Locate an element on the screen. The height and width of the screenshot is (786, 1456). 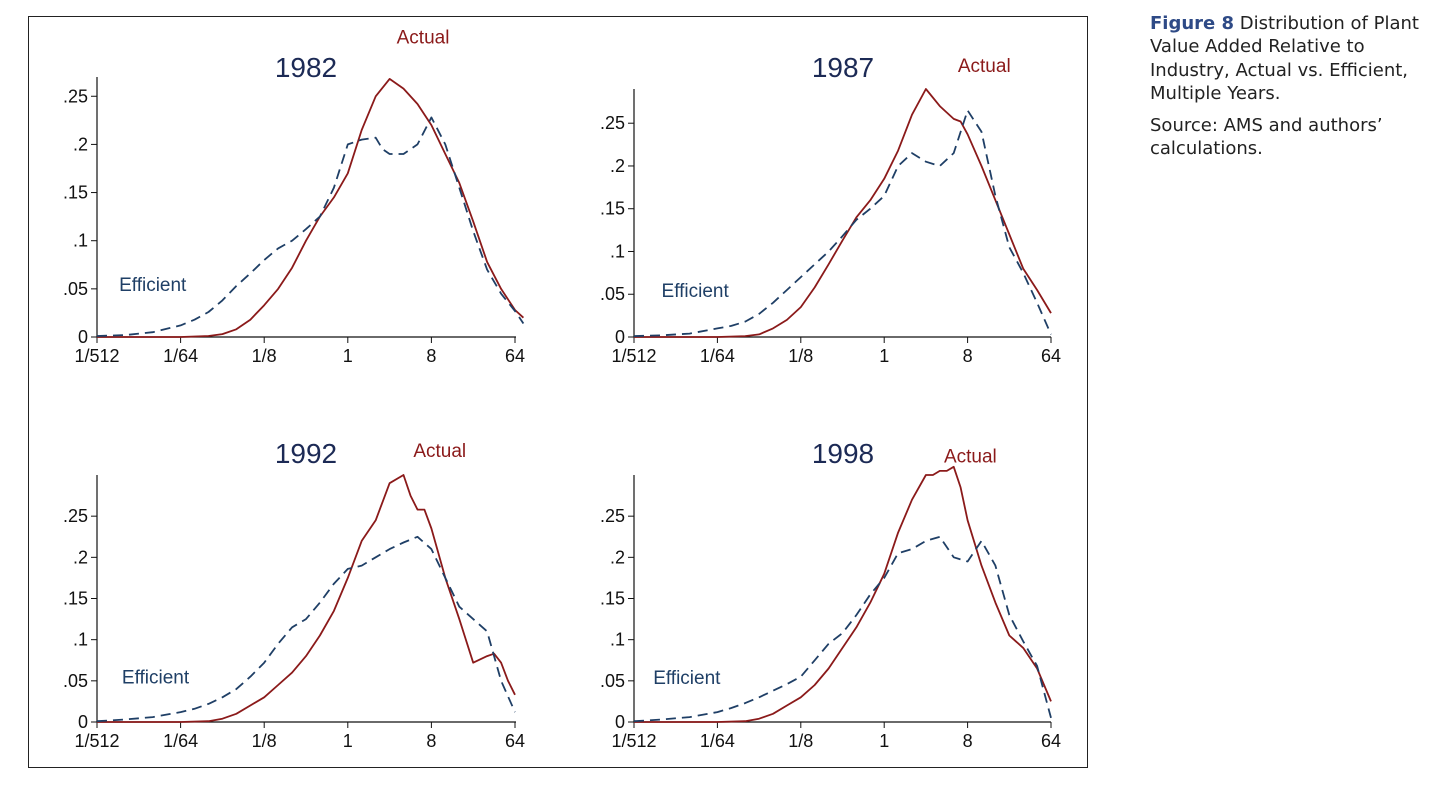
figure-number: Figure 8 is located at coordinates (1192, 23).